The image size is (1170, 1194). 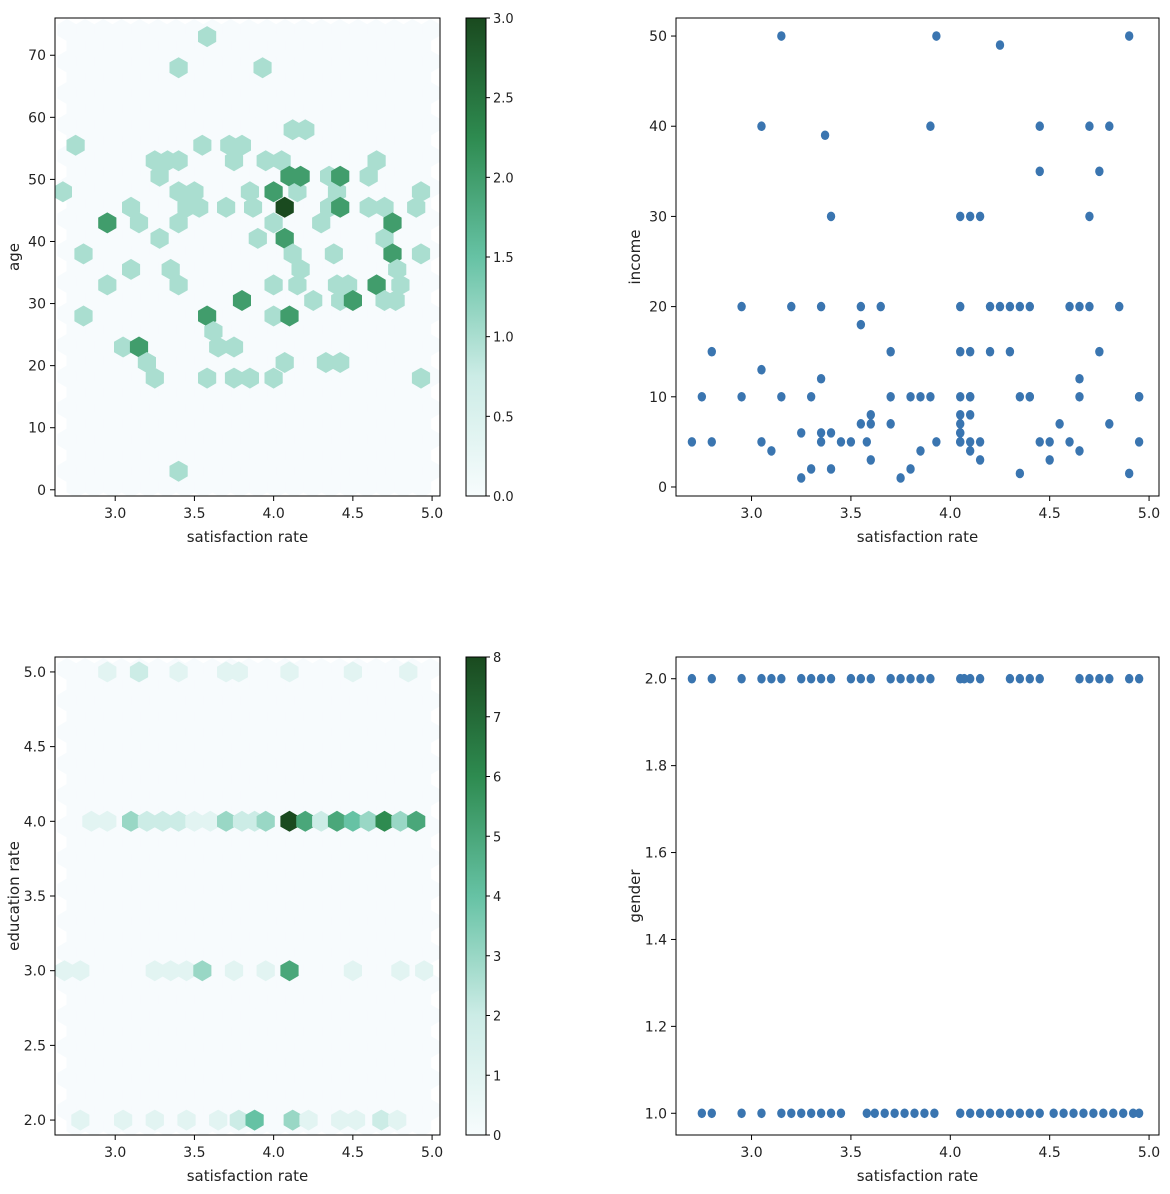 I want to click on colorbar-tick-label: 1.5, so click(x=503, y=258).